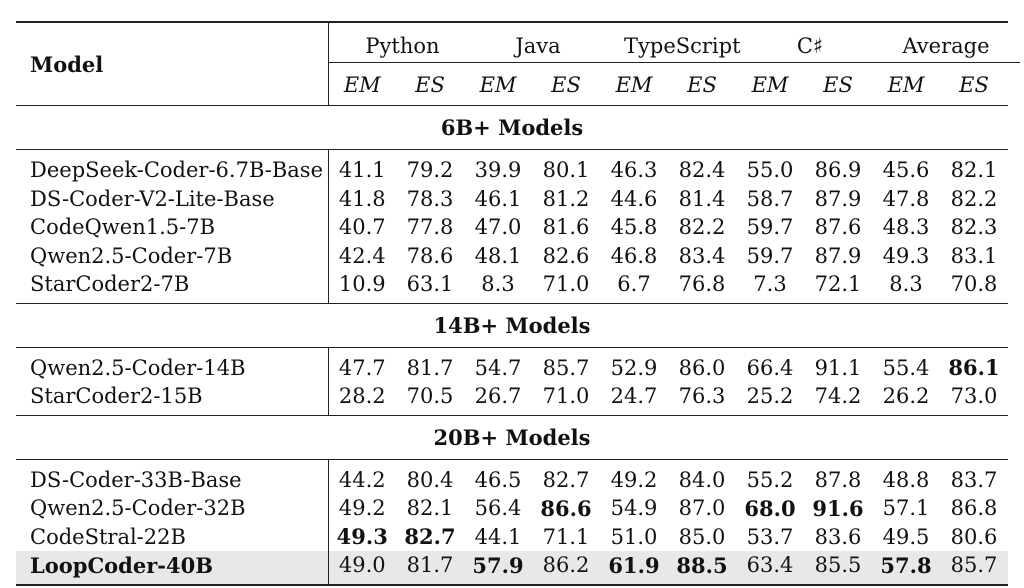  What do you see at coordinates (702, 479) in the screenshot?
I see `score-cell: 84.0` at bounding box center [702, 479].